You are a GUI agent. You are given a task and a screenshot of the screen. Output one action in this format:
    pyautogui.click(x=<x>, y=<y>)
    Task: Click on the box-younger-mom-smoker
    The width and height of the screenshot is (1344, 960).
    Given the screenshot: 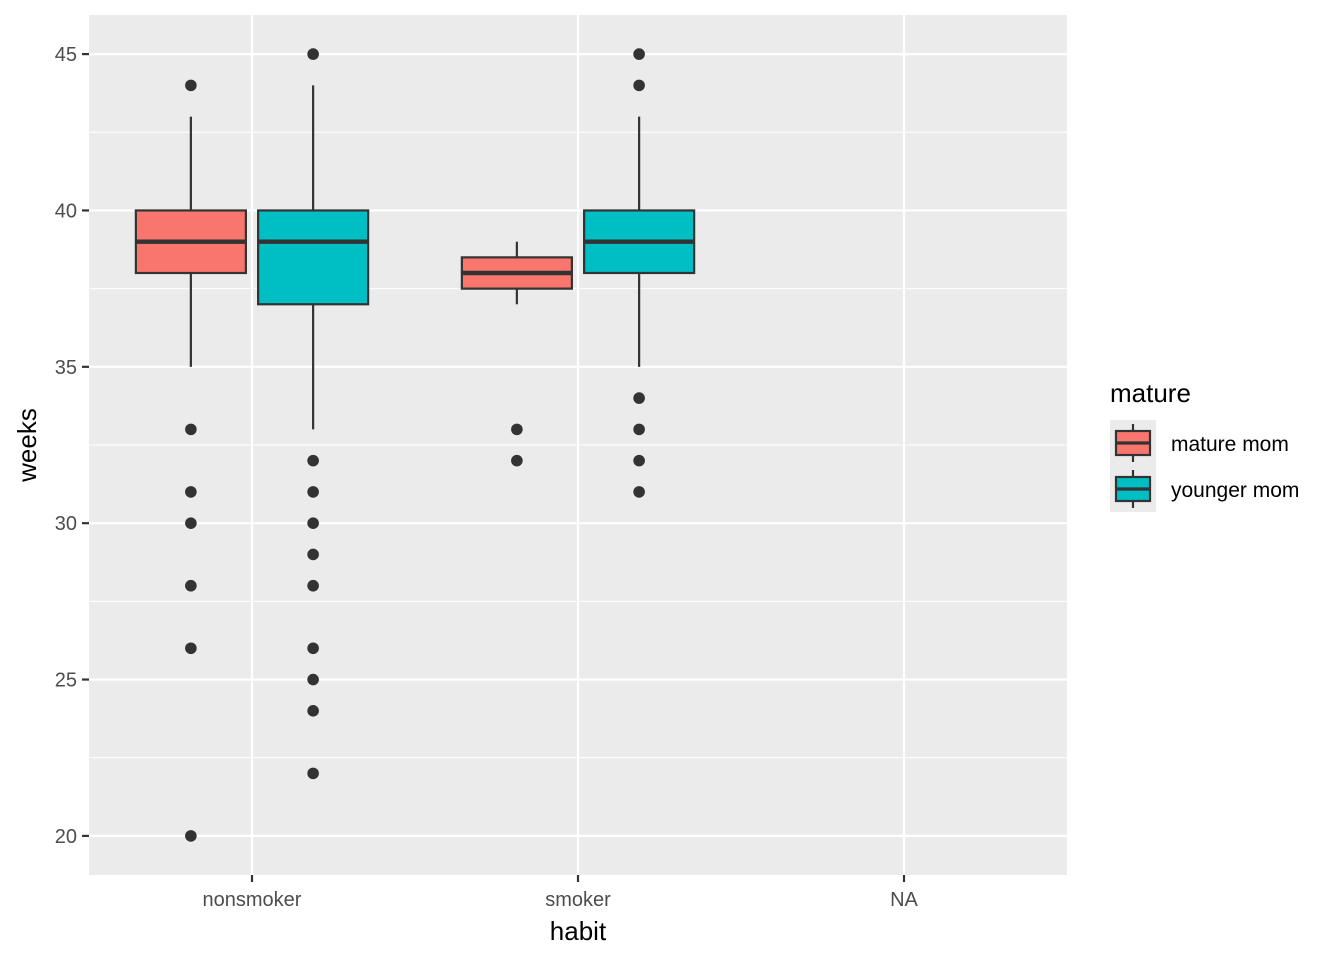 What is the action you would take?
    pyautogui.click(x=639, y=273)
    